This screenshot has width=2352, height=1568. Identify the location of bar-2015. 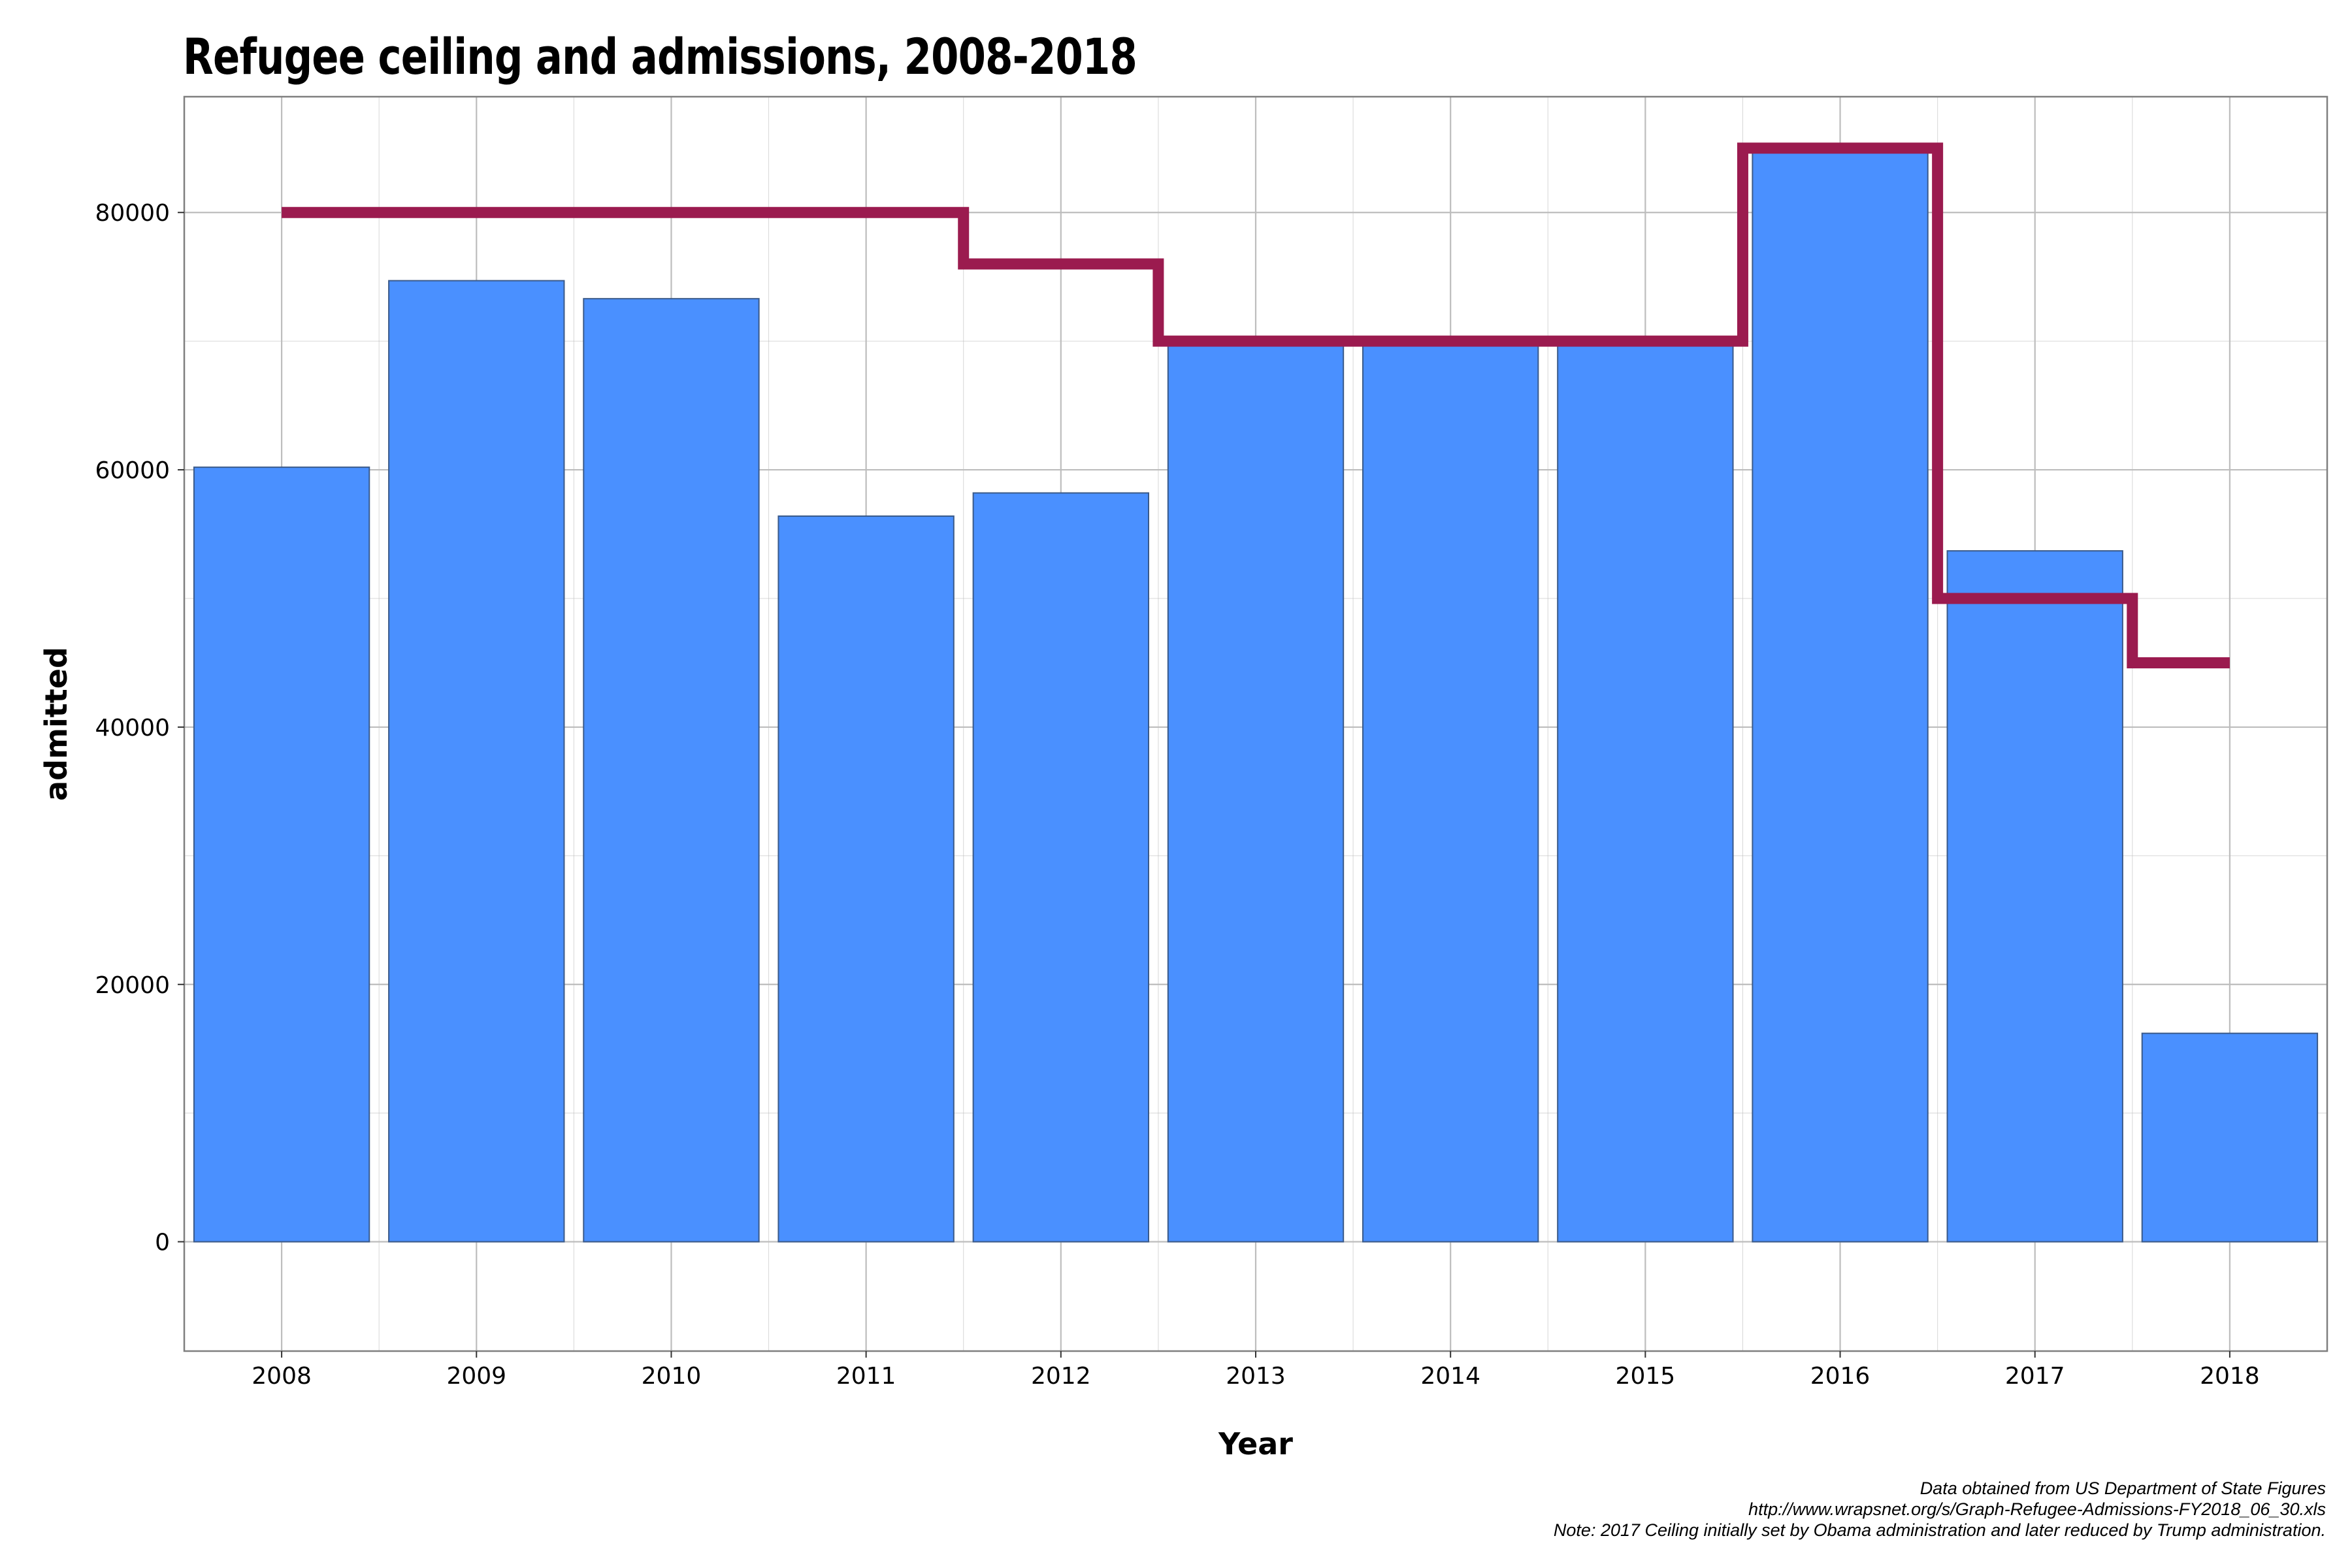
(1645, 791).